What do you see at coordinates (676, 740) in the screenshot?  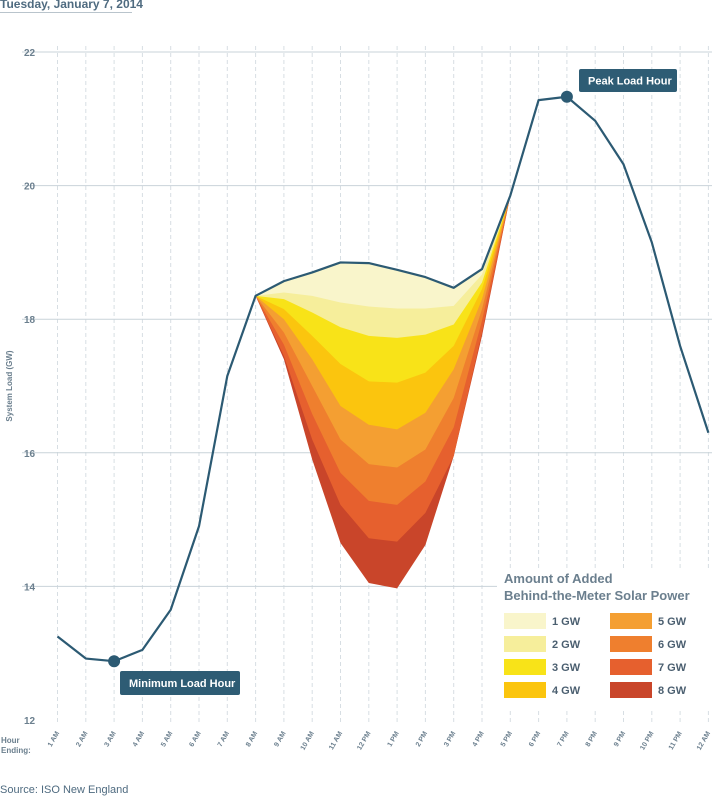 I see `x-tick-label: 11 PM` at bounding box center [676, 740].